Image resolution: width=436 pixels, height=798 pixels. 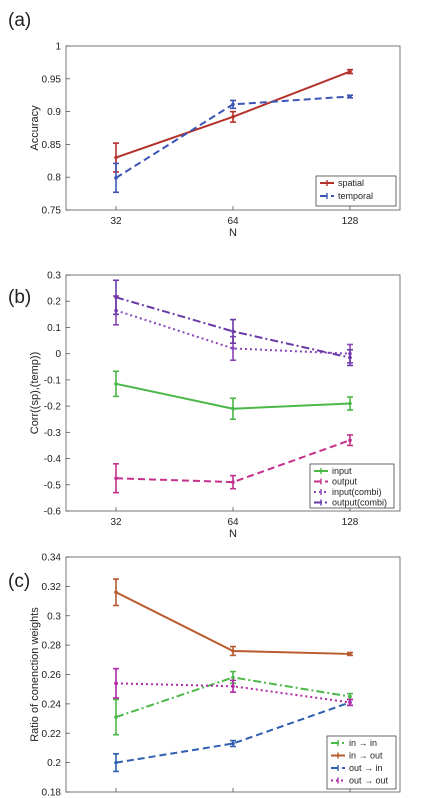 What do you see at coordinates (351, 183) in the screenshot?
I see `legend-label: spatial` at bounding box center [351, 183].